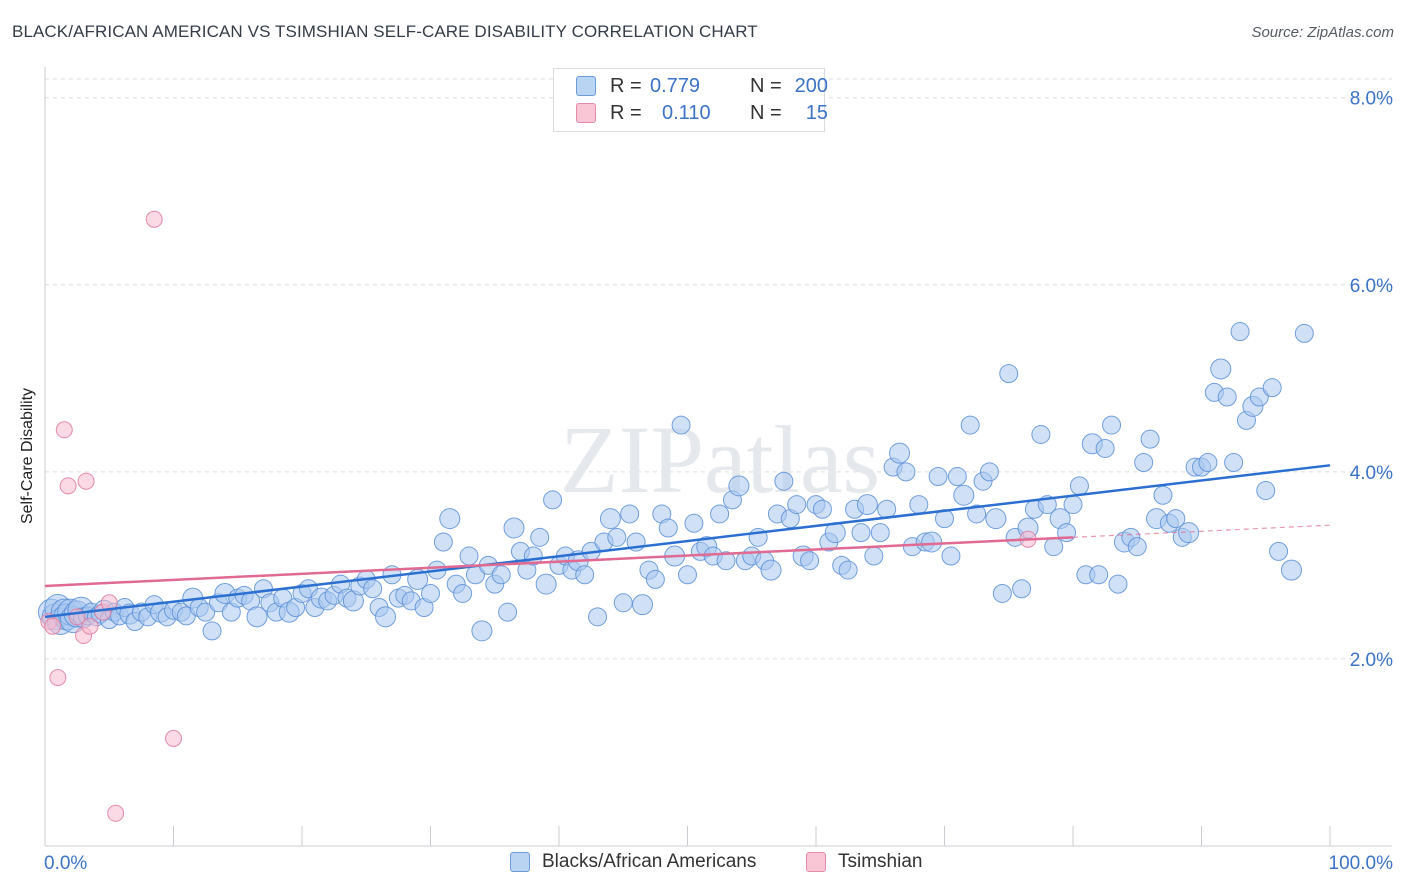 This screenshot has width=1406, height=892. What do you see at coordinates (1371, 660) in the screenshot?
I see `y-tick-label: 2.0%` at bounding box center [1371, 660].